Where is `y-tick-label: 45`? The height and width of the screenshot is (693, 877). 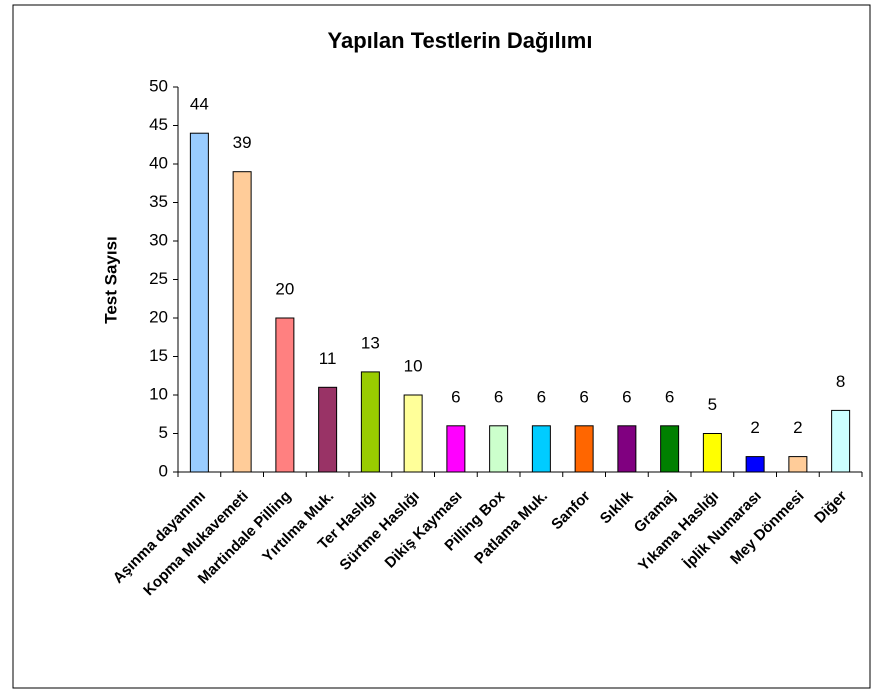
y-tick-label: 45 is located at coordinates (158, 124).